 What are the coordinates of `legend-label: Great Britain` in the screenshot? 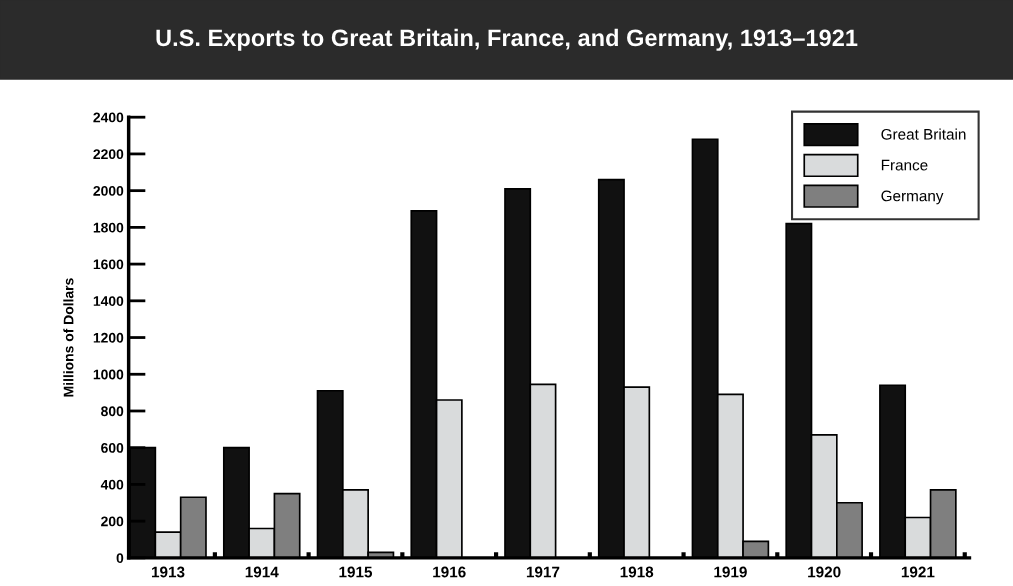 It's located at (923, 134).